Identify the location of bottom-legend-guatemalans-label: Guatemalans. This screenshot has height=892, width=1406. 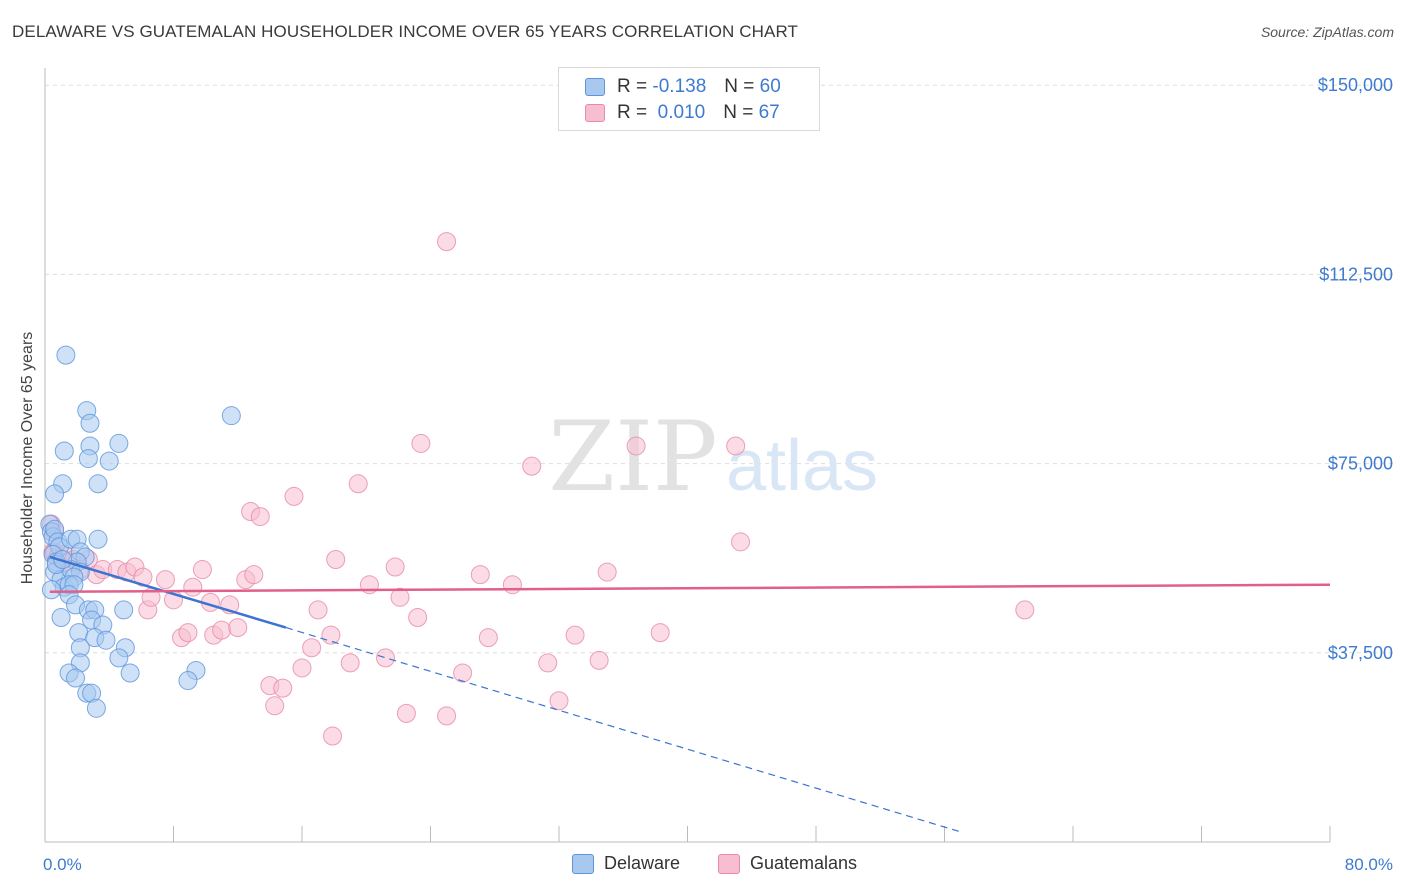
(804, 863).